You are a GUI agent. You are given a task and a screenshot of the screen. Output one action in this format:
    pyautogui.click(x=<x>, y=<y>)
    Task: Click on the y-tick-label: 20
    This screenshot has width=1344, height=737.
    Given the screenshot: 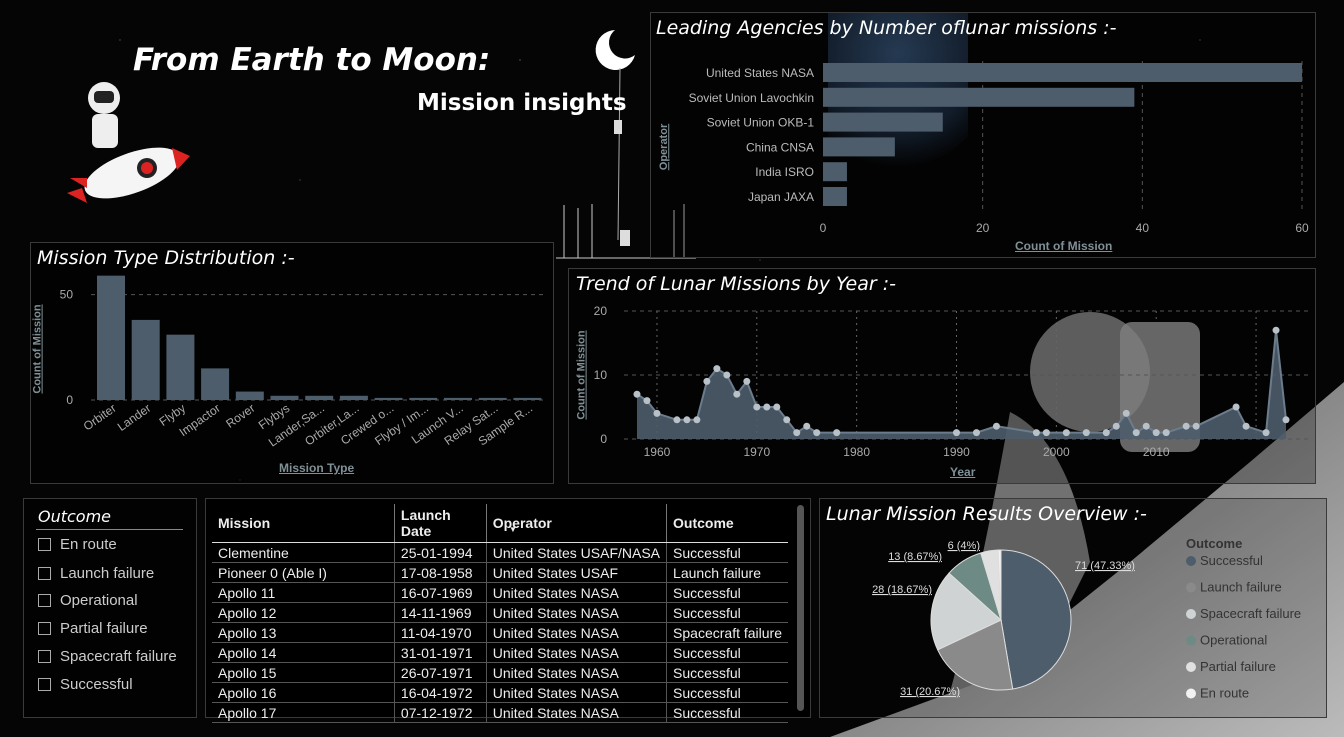 What is the action you would take?
    pyautogui.click(x=601, y=311)
    